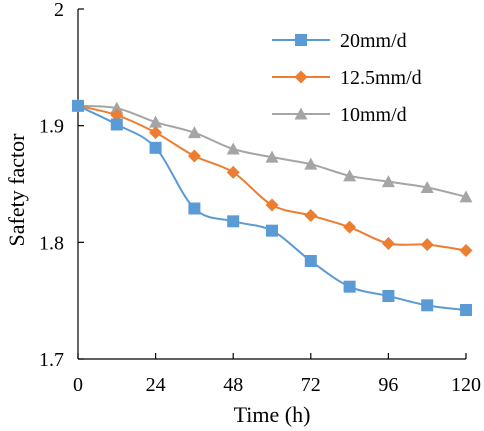 This screenshot has width=484, height=431. I want to click on legend-label: 20mm/d, so click(373, 41).